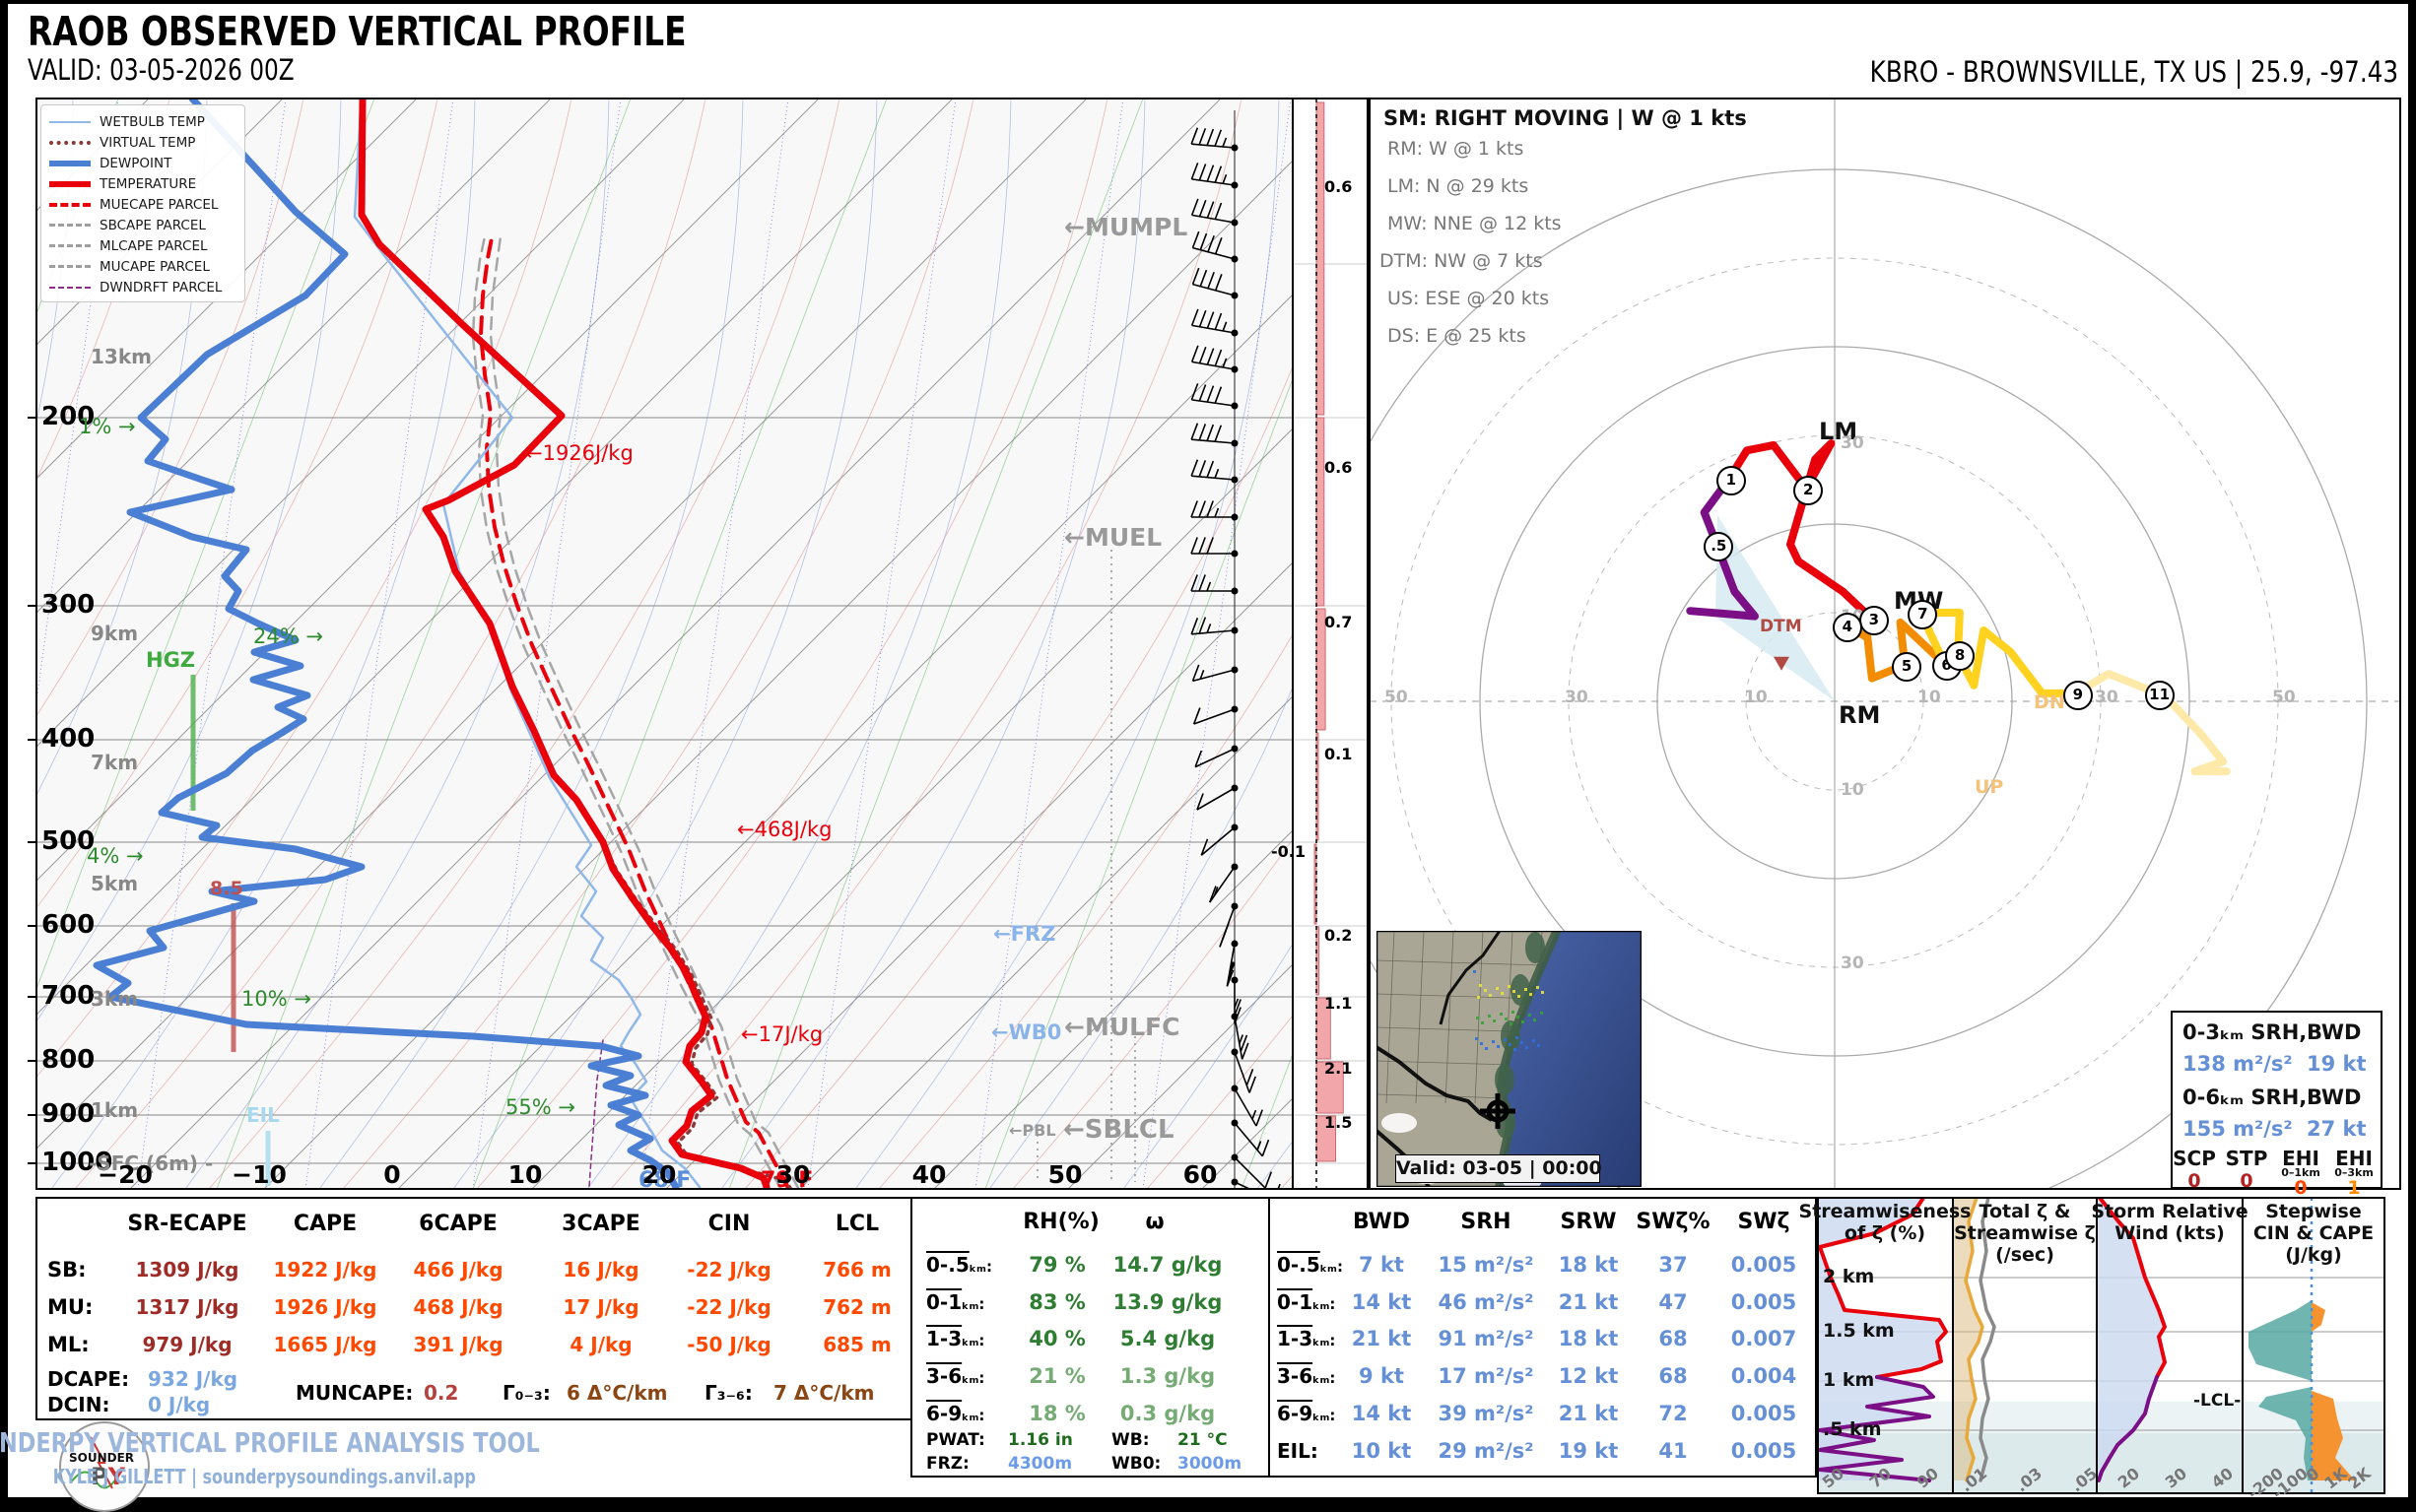 This screenshot has width=2416, height=1512. What do you see at coordinates (276, 999) in the screenshot?
I see `rh-annotation: 10% →` at bounding box center [276, 999].